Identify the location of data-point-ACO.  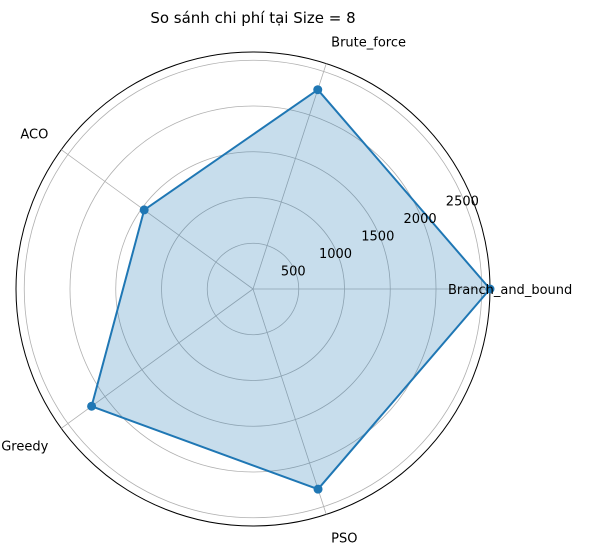
(144, 210).